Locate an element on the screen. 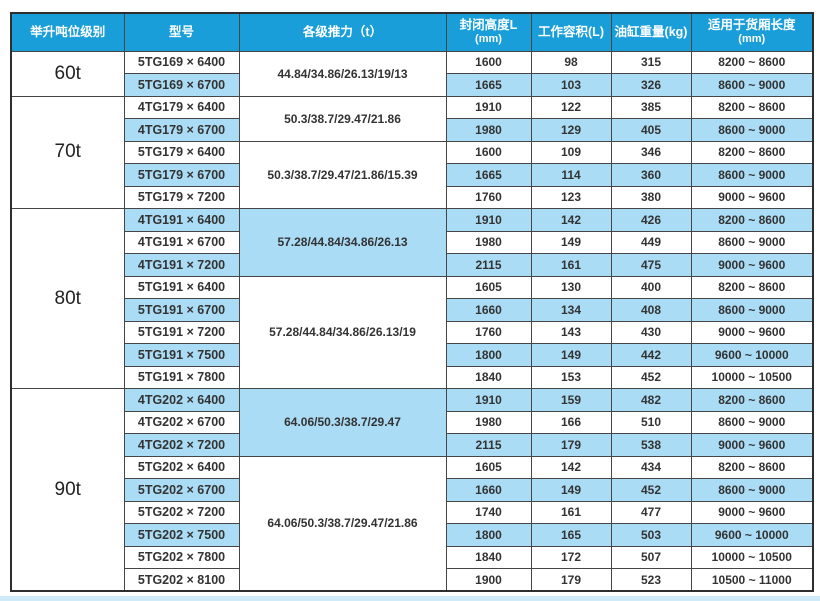  working-volume-cell: 161 is located at coordinates (571, 265).